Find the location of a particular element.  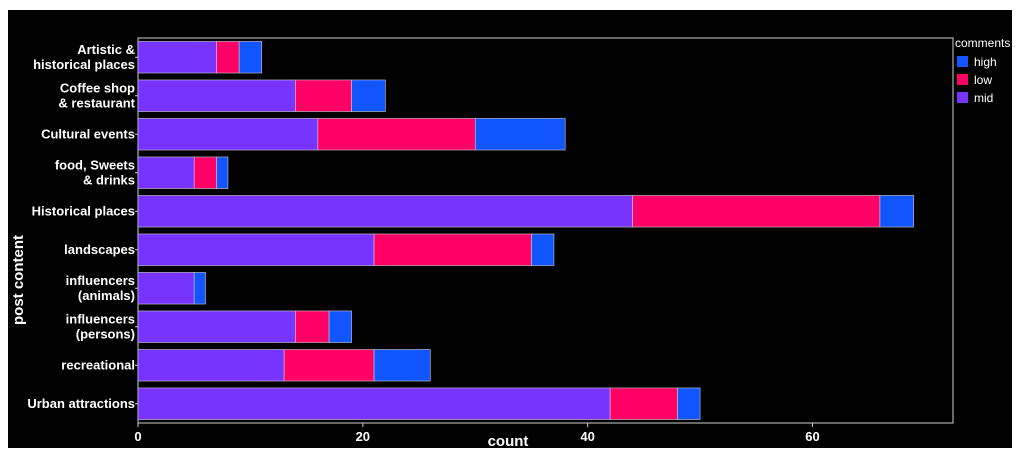

legend-label-high: high is located at coordinates (985, 62).